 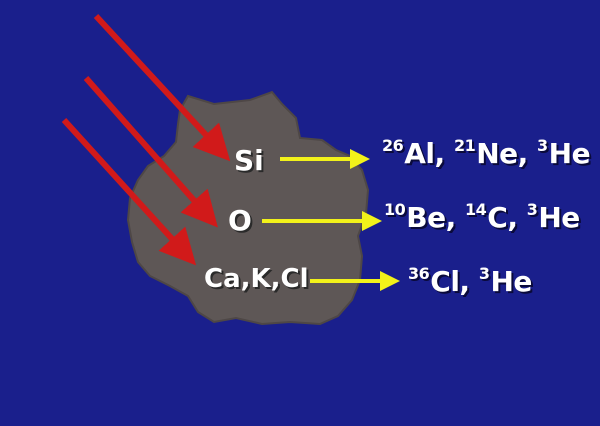 I want to click on product-list-ca-k-cl: 36Cl, 3He, so click(x=470, y=281).